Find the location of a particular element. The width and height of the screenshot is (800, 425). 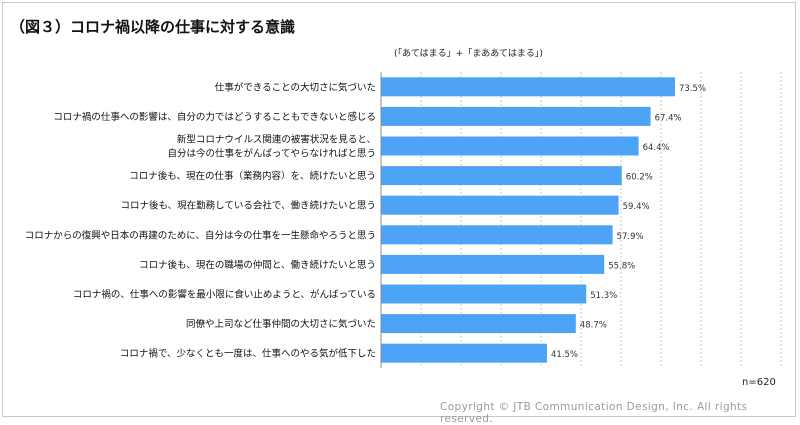

category-label-2: コロナ禍の仕事への影響は、自分の力ではどうすることもできないと感じる is located at coordinates (214, 117).